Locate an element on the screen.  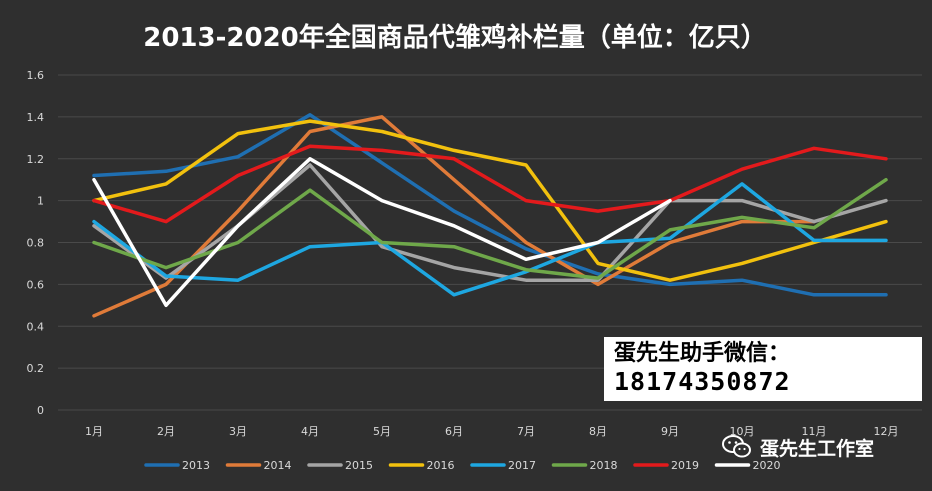
series-line-2019 is located at coordinates (490, 184).